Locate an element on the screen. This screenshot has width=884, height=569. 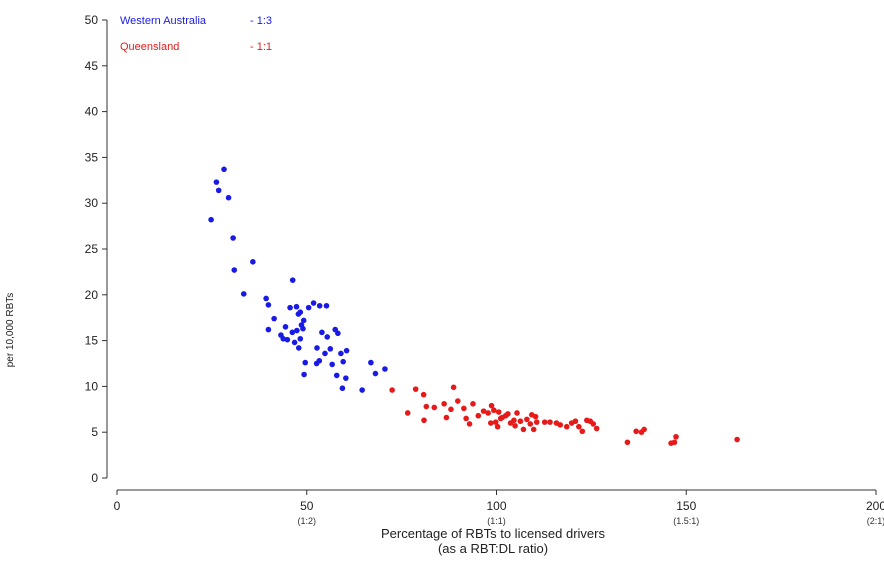
y-tick-label: 10 is located at coordinates (92, 386).